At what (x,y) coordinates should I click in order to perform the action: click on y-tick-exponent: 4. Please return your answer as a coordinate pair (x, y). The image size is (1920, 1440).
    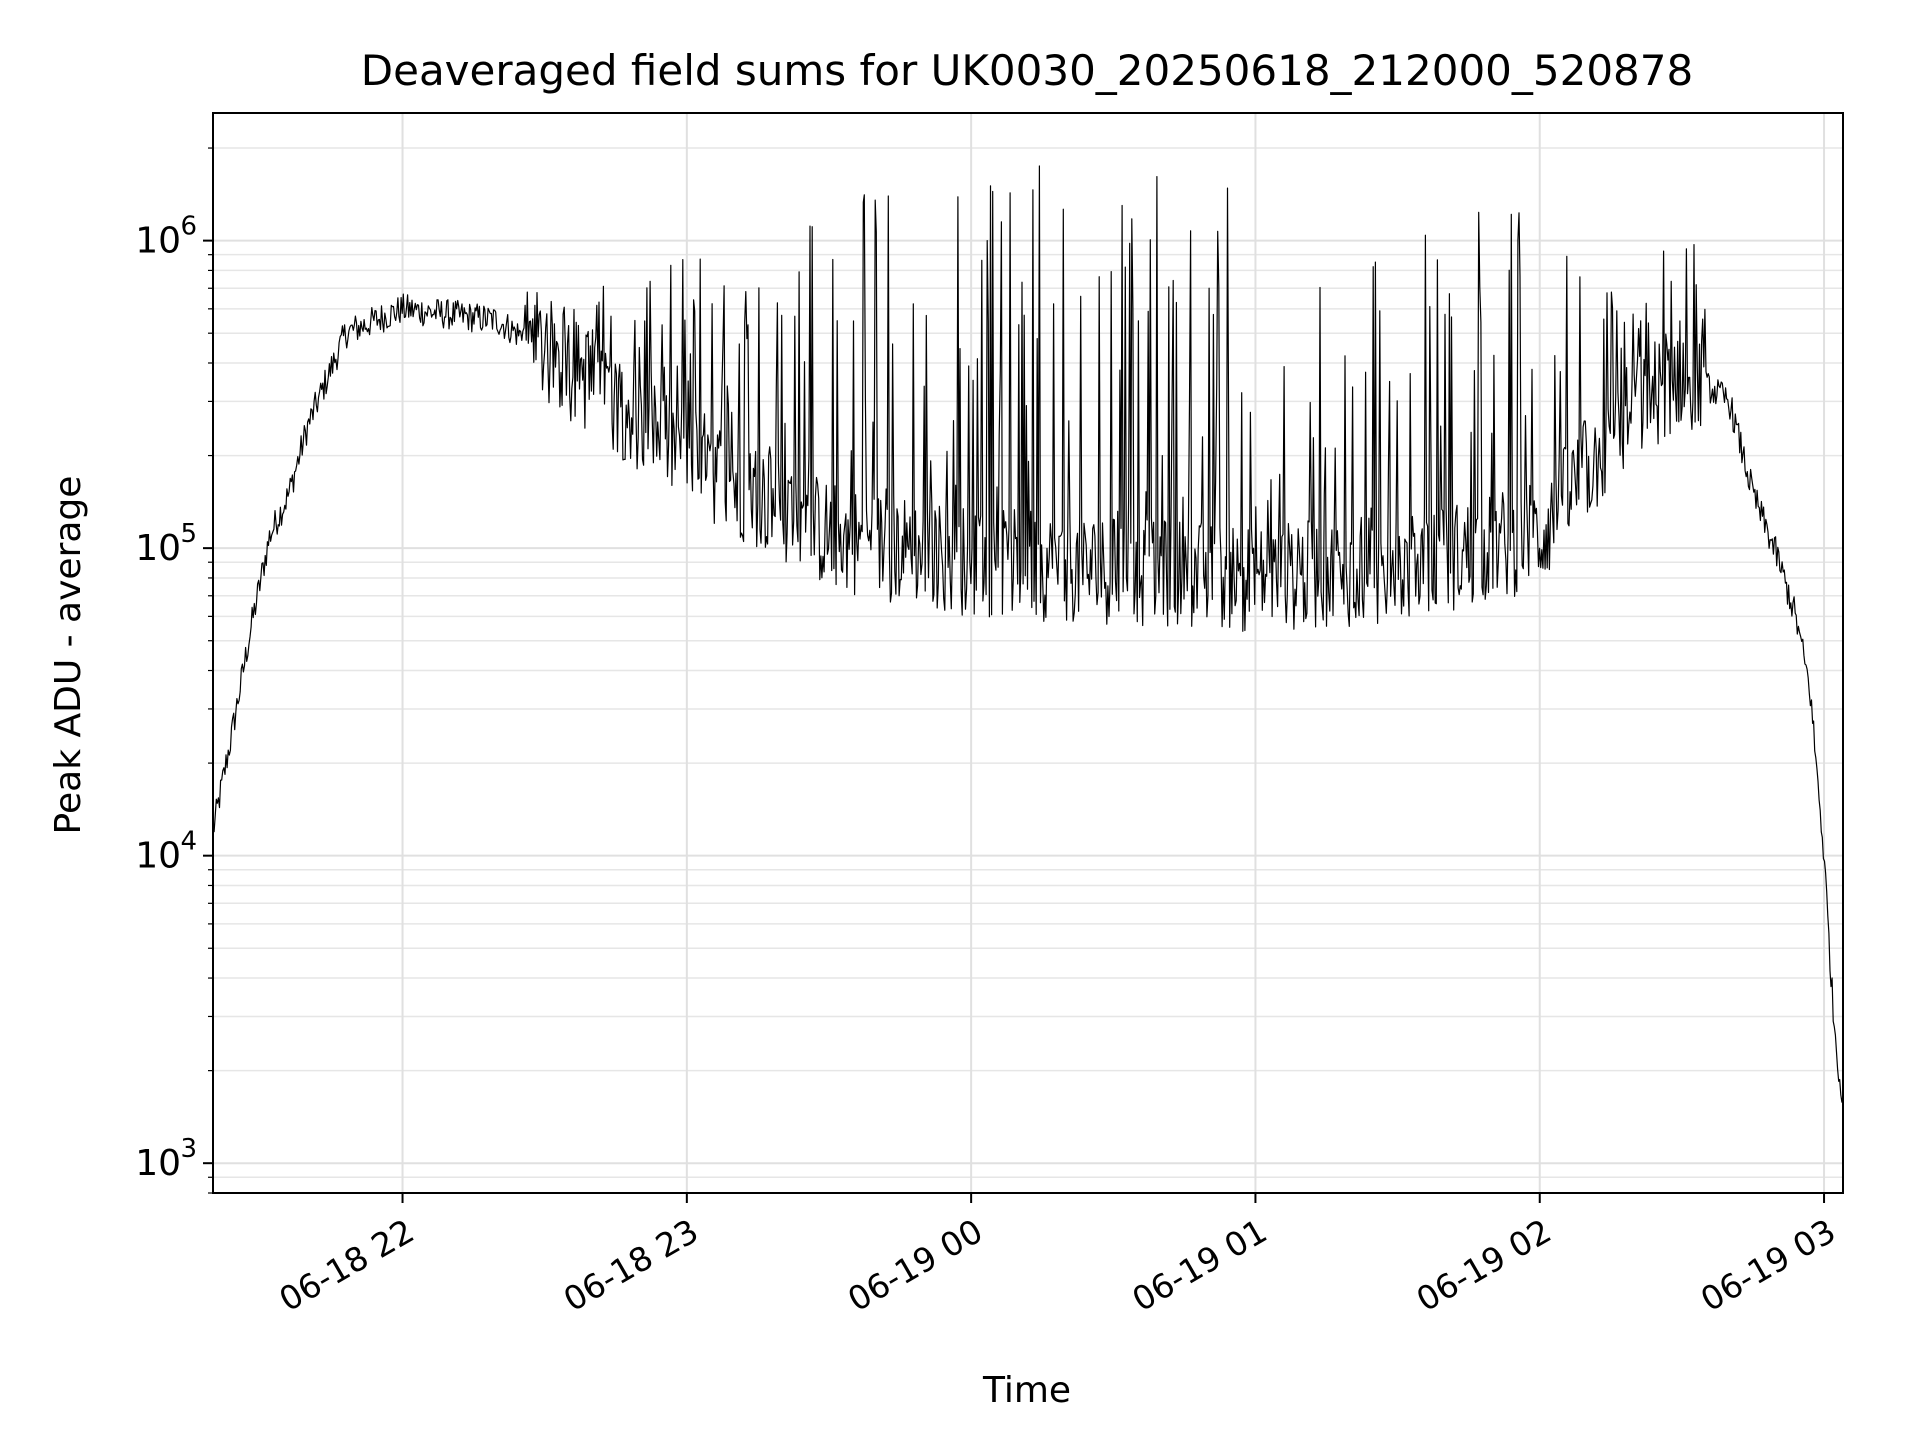
    Looking at the image, I should click on (188, 842).